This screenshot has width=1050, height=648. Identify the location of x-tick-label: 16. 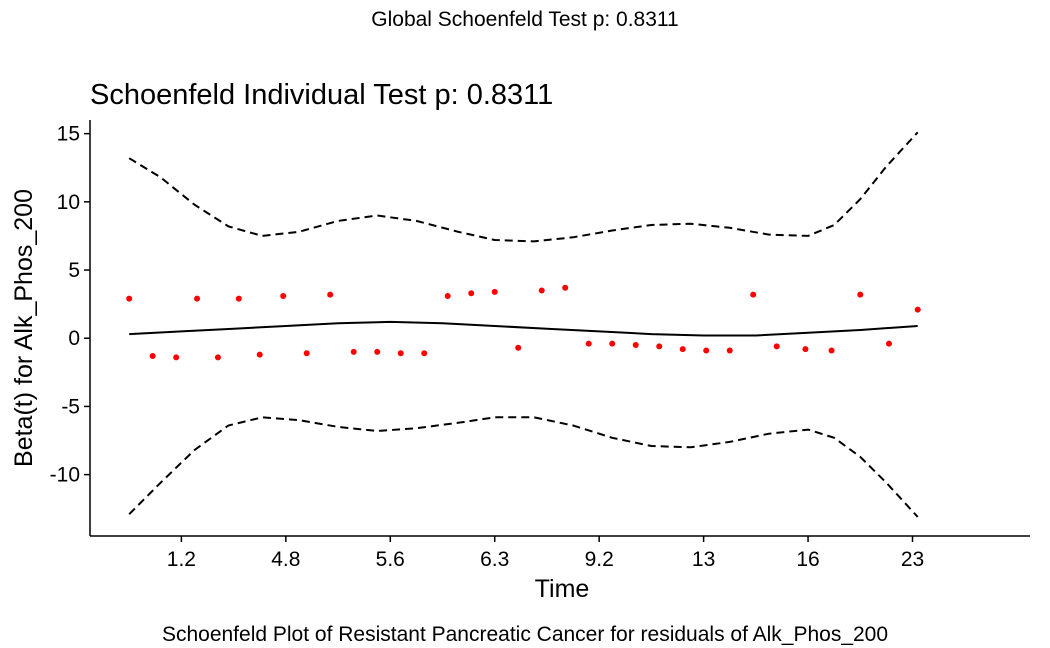
(807, 559).